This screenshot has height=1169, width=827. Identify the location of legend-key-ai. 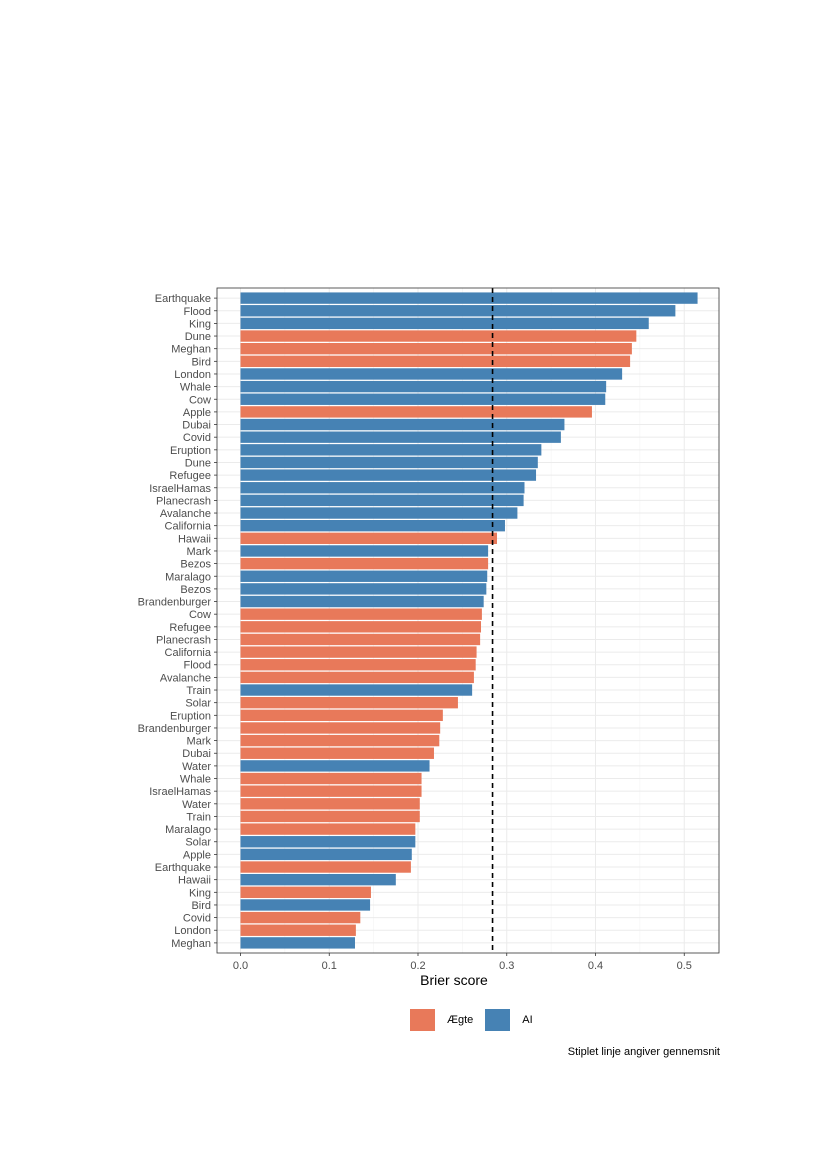
(498, 1020).